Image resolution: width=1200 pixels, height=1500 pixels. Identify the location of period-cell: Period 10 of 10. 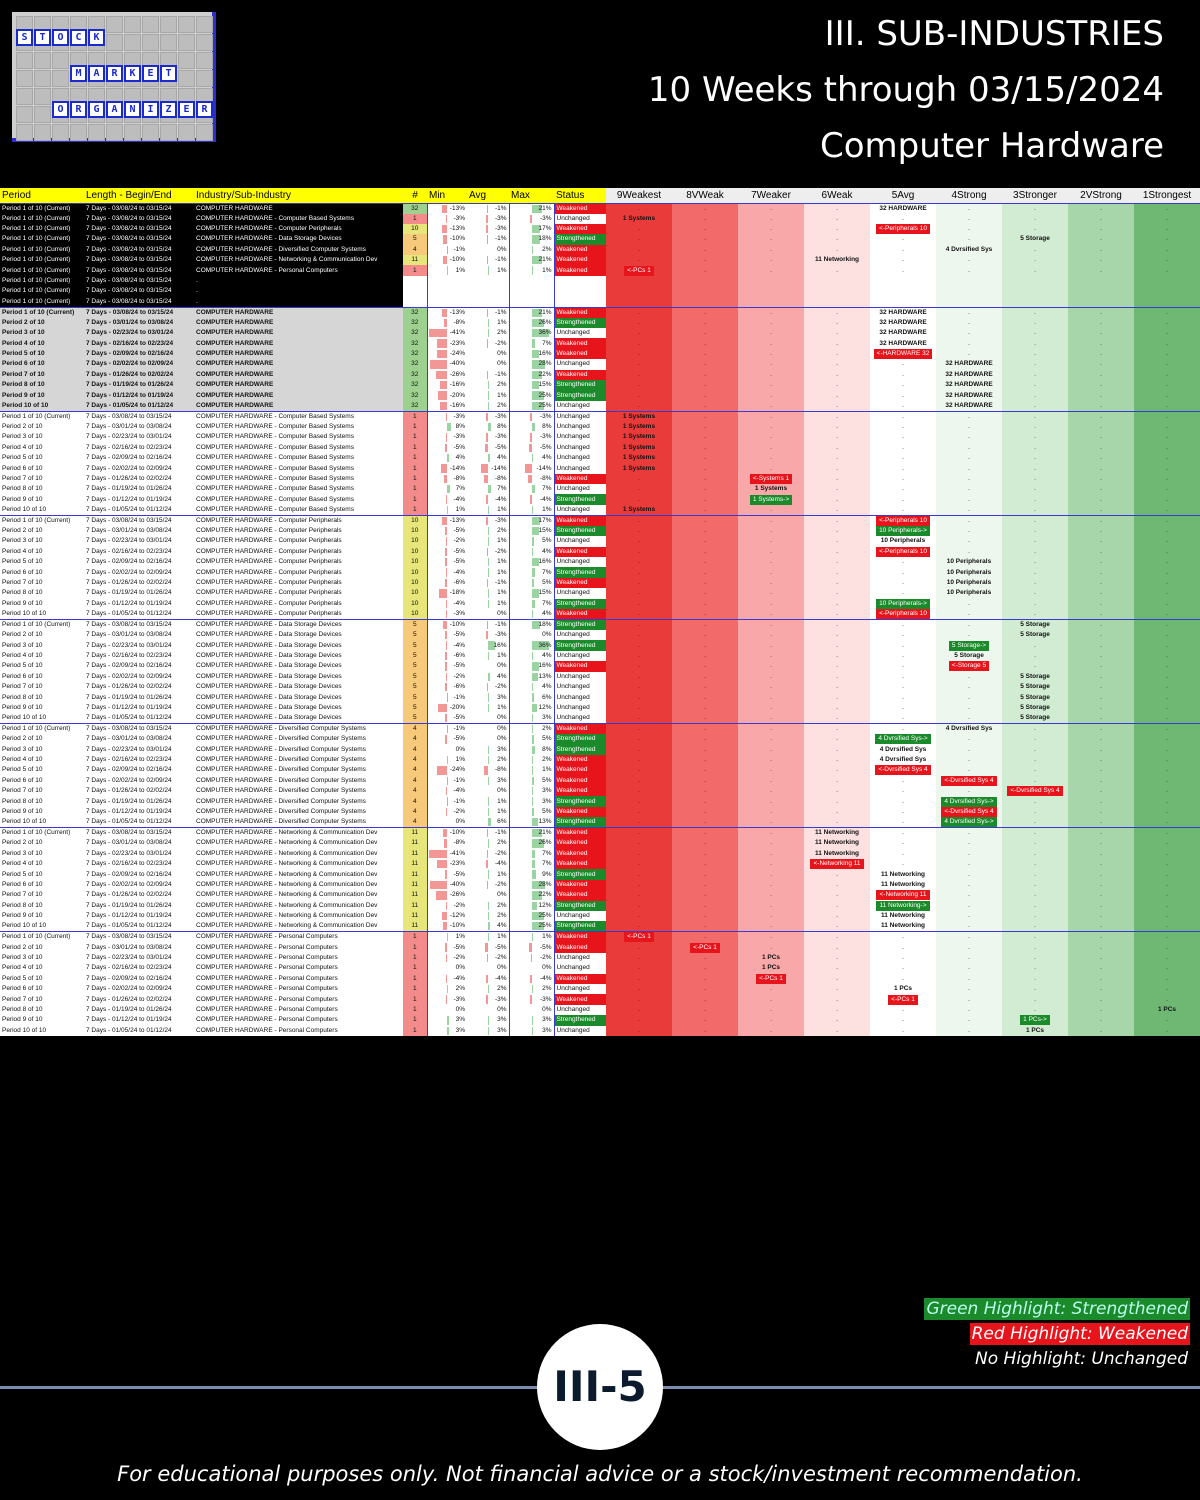
(42, 718).